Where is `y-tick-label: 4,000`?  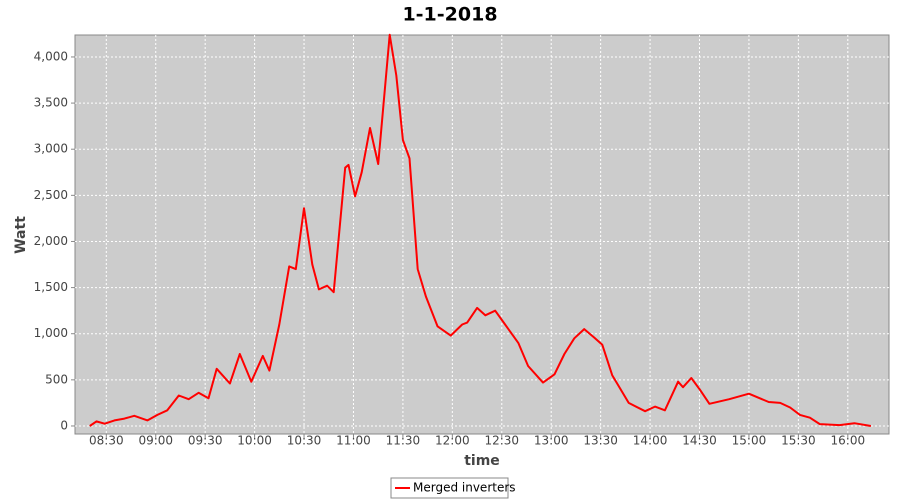 y-tick-label: 4,000 is located at coordinates (51, 56).